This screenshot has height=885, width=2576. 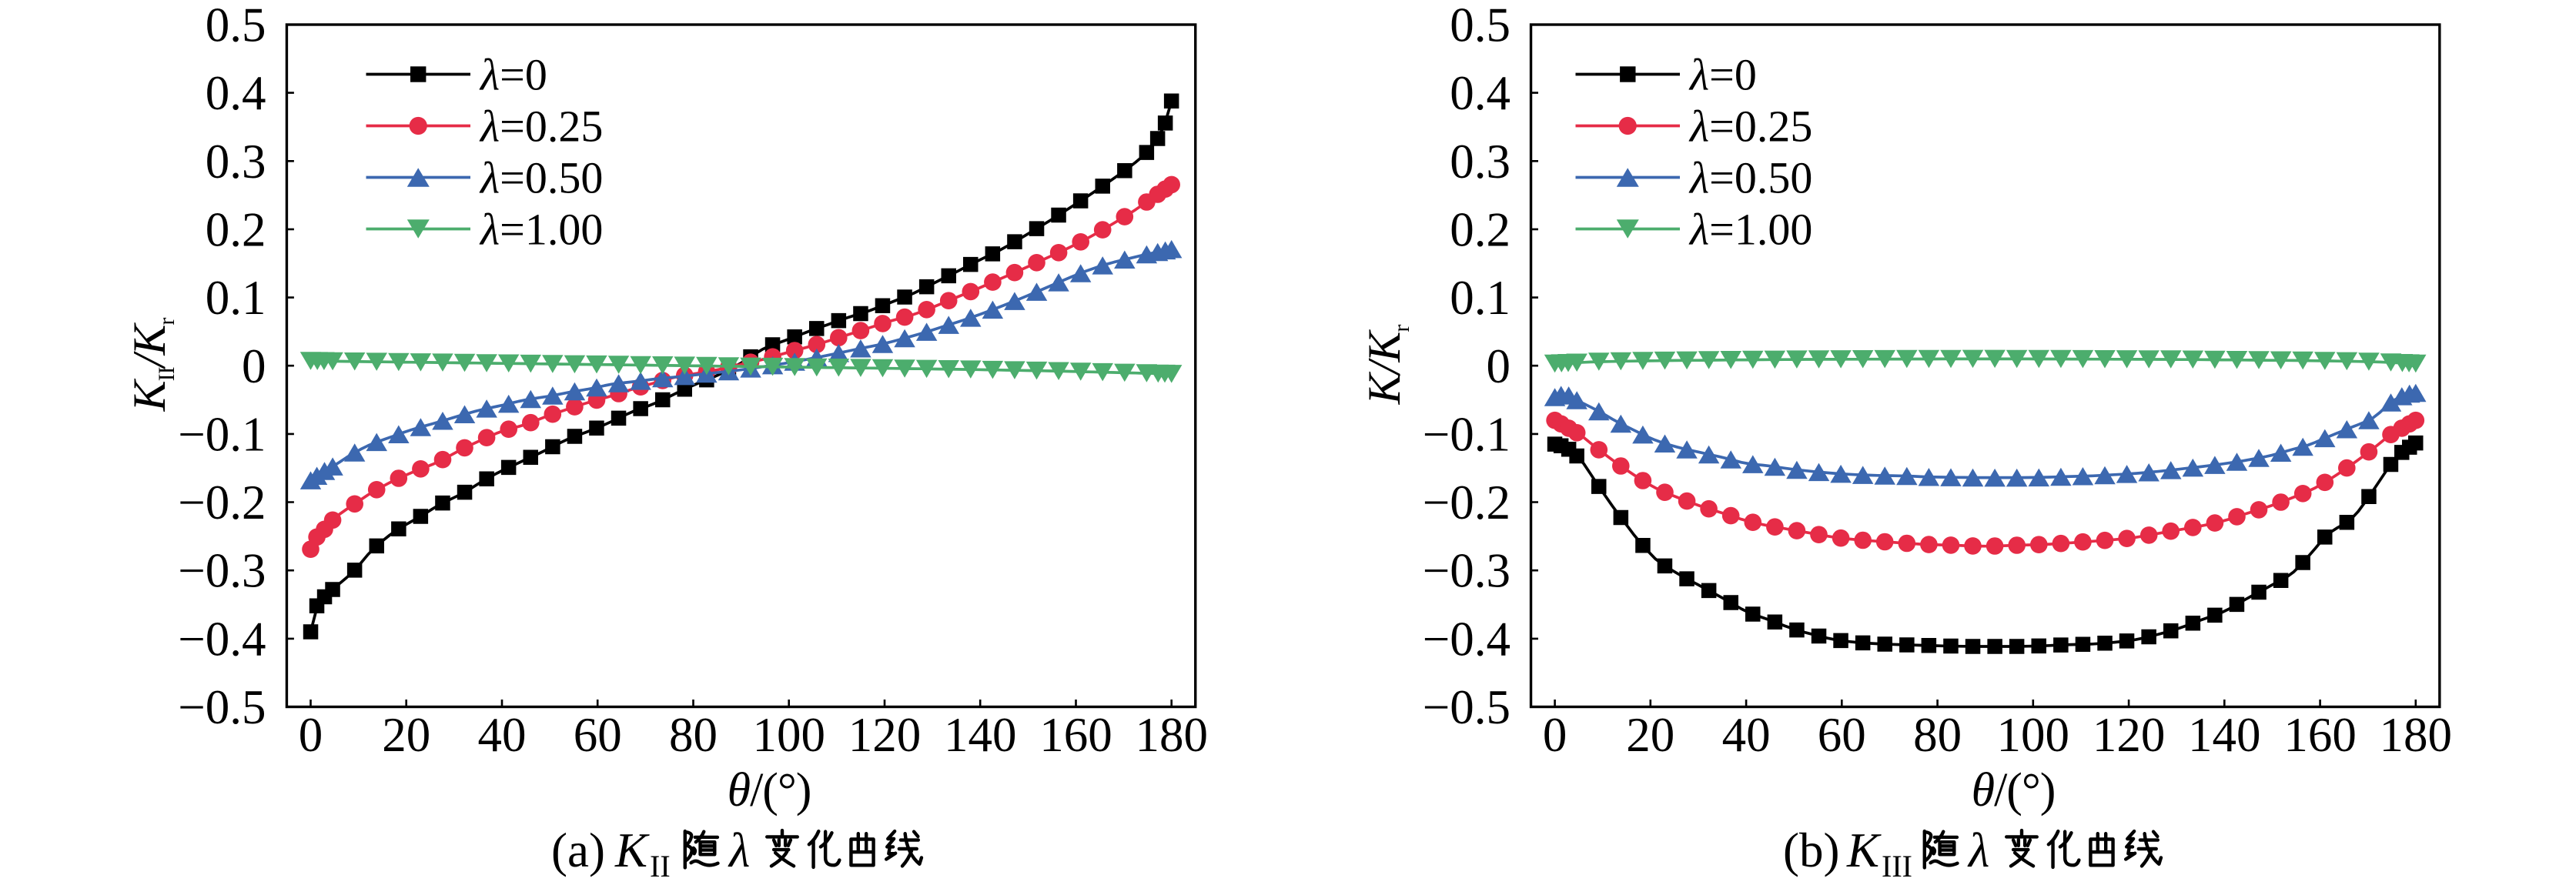 I want to click on svg-text: II, so click(x=661, y=865).